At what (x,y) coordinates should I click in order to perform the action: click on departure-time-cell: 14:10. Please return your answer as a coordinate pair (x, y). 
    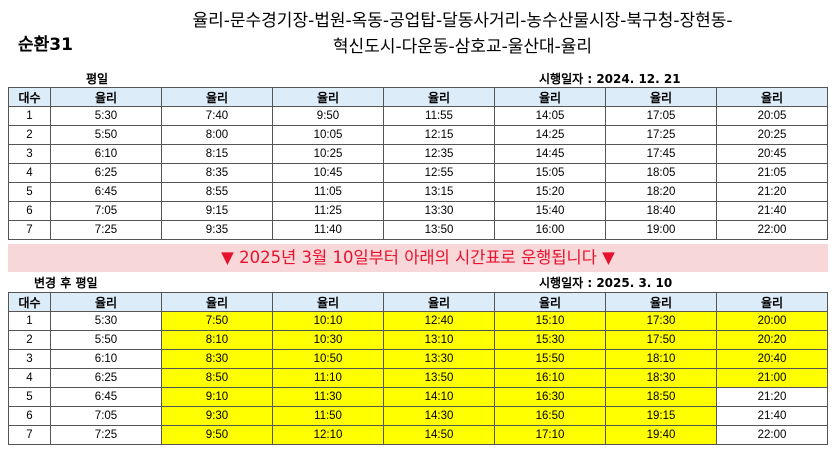
    Looking at the image, I should click on (439, 397).